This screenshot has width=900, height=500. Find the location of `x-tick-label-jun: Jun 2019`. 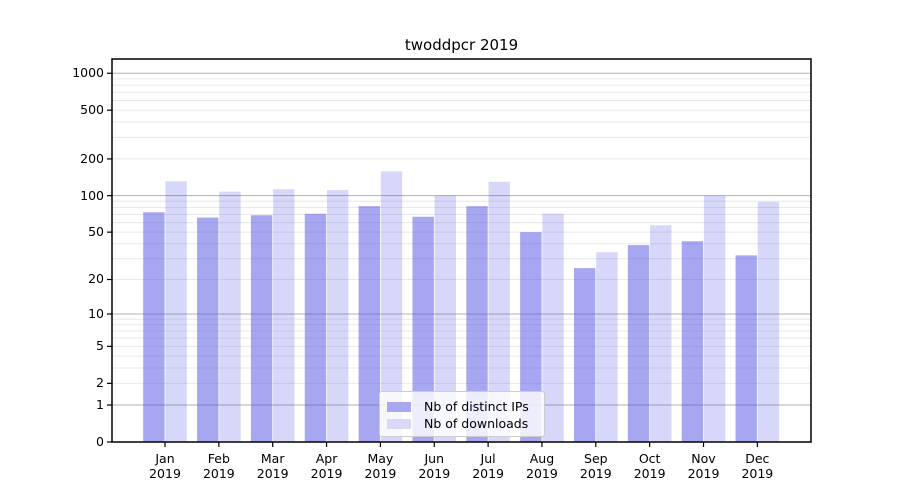

x-tick-label-jun: Jun 2019 is located at coordinates (434, 466).